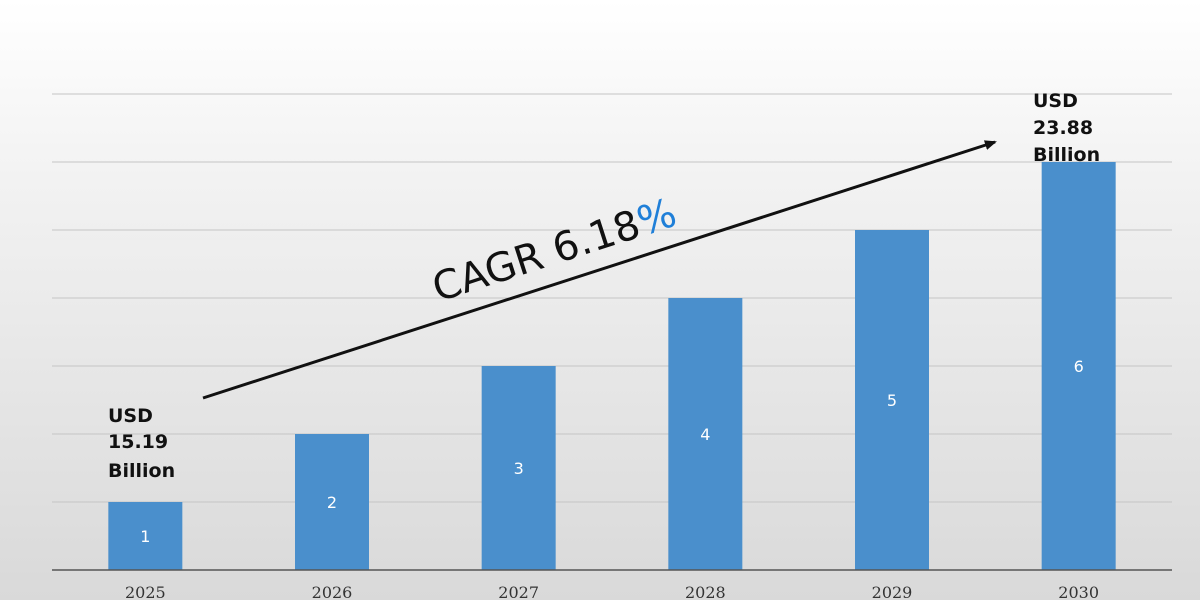  Describe the element at coordinates (554, 251) in the screenshot. I see `cagr-label: CAGR 6.18%` at that location.